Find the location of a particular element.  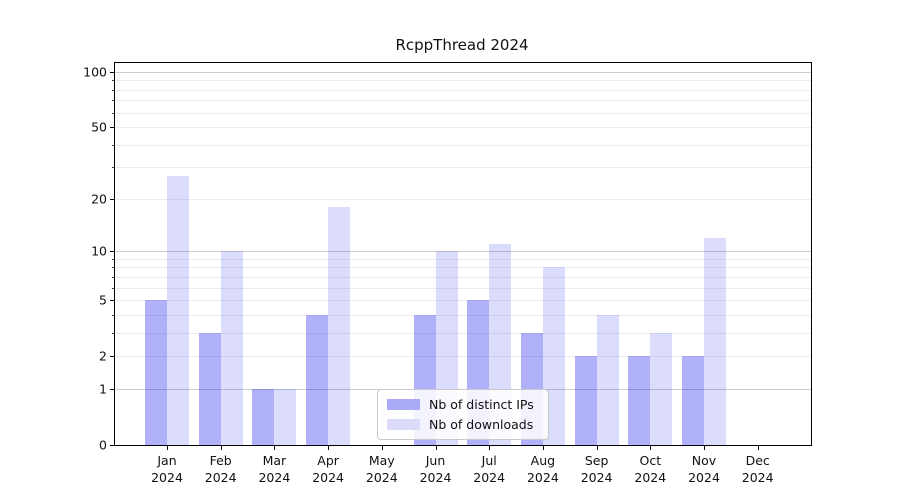

x-axis-tick-label: Feb 2024 is located at coordinates (220, 469).